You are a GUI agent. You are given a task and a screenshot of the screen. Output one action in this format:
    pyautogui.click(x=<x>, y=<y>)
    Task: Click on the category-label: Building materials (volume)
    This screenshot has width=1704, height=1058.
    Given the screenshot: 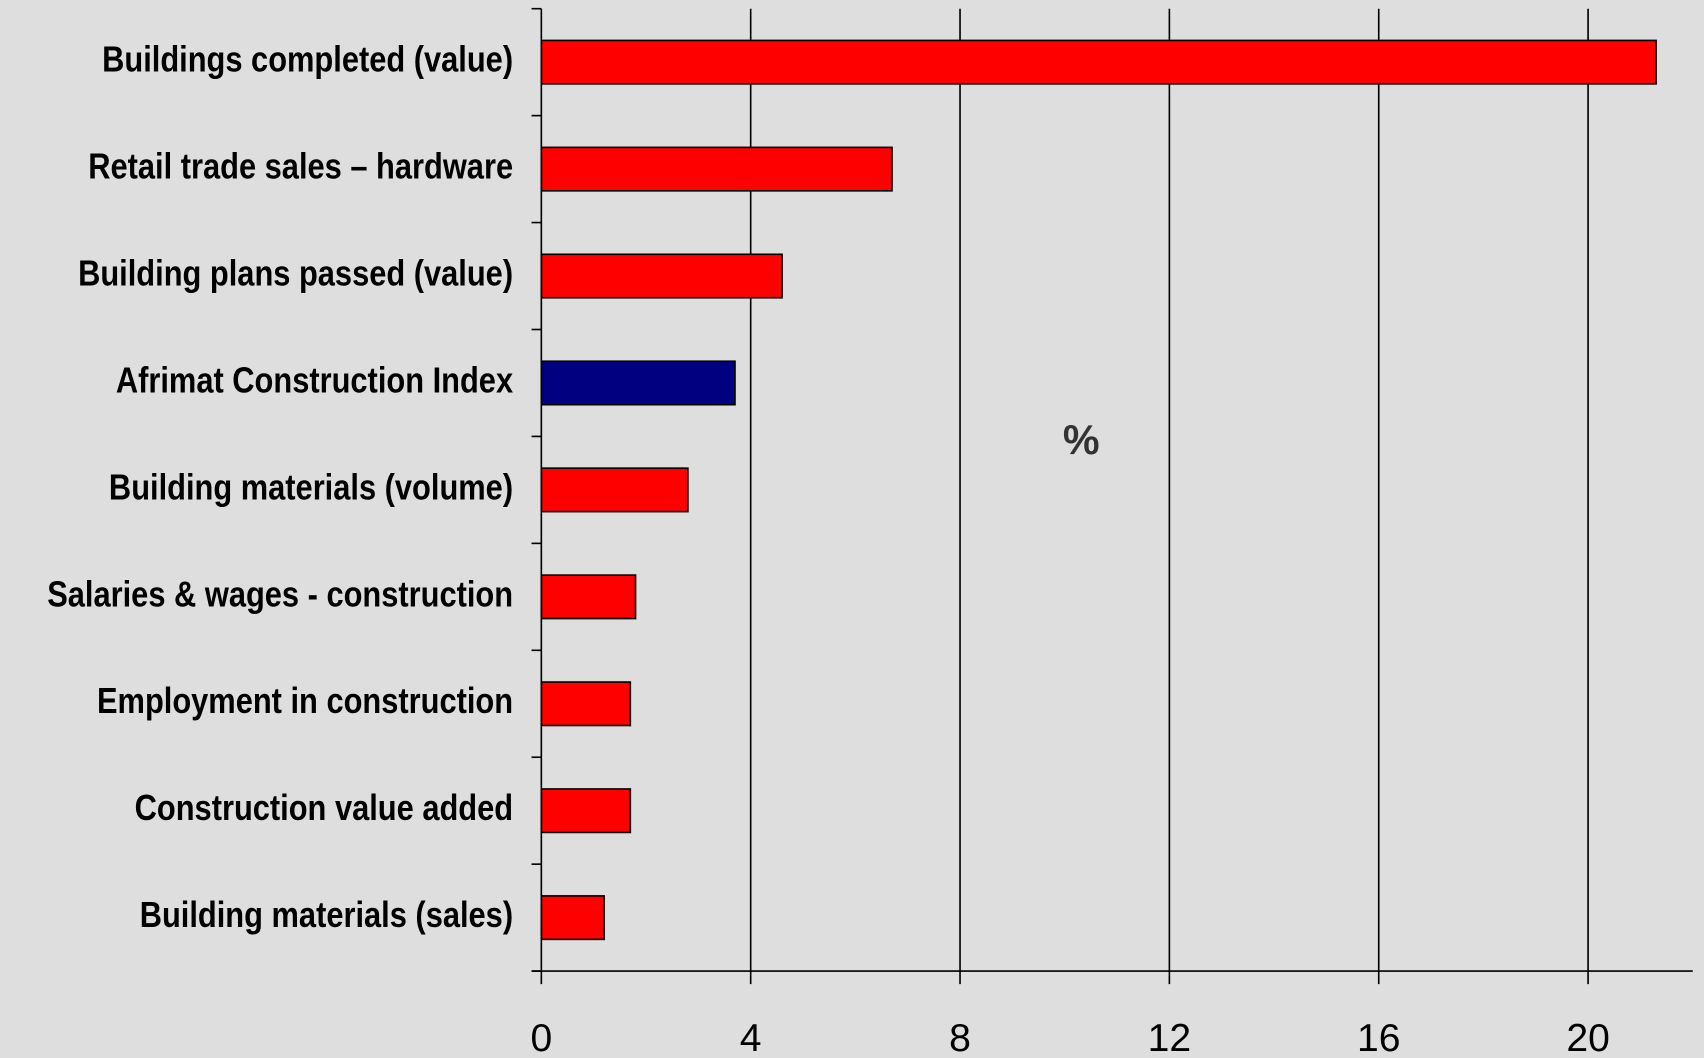 What is the action you would take?
    pyautogui.click(x=311, y=488)
    